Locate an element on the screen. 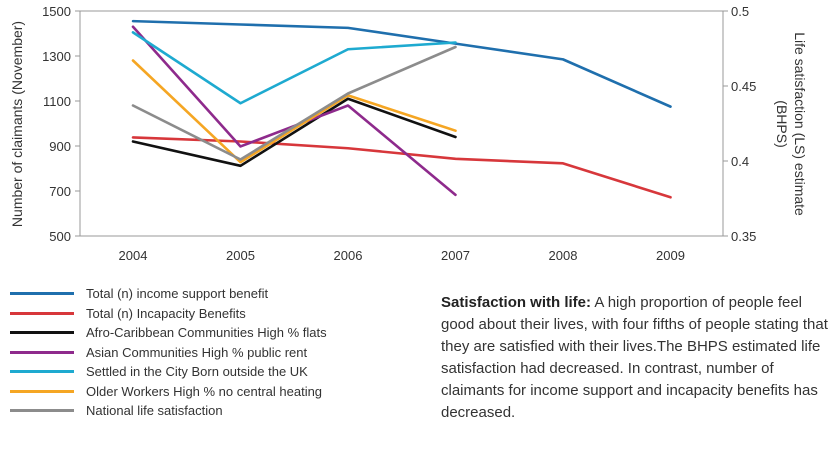 This screenshot has width=837, height=456. y2-axis-title-line1: Life satisfaction (LS) estimate is located at coordinates (800, 124).